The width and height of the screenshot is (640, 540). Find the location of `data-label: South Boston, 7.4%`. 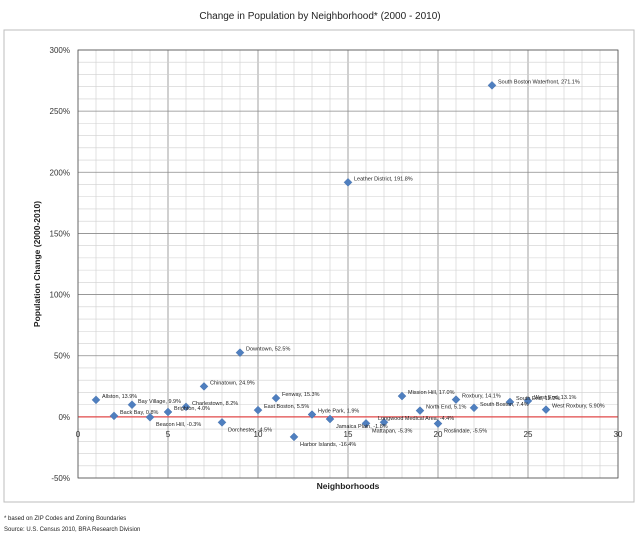

data-label: South Boston, 7.4% is located at coordinates (504, 405).